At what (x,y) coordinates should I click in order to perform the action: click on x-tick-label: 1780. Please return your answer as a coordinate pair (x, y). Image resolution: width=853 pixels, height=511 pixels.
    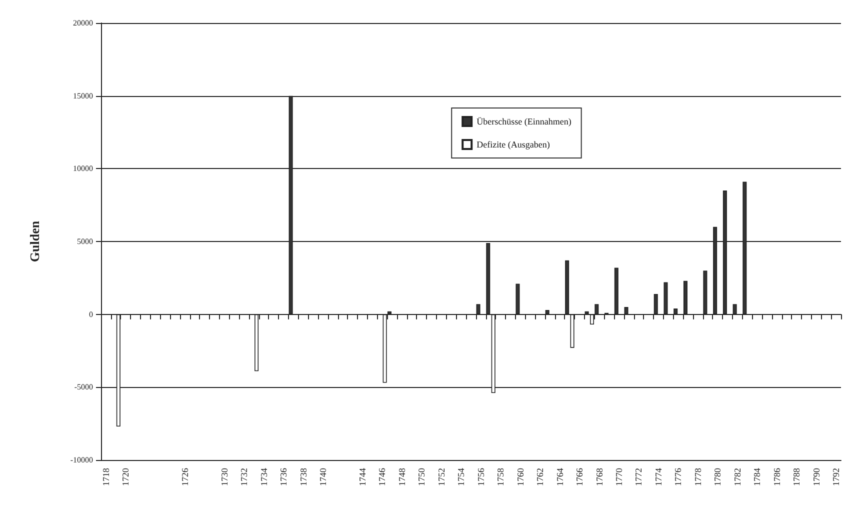
    Looking at the image, I should click on (717, 477).